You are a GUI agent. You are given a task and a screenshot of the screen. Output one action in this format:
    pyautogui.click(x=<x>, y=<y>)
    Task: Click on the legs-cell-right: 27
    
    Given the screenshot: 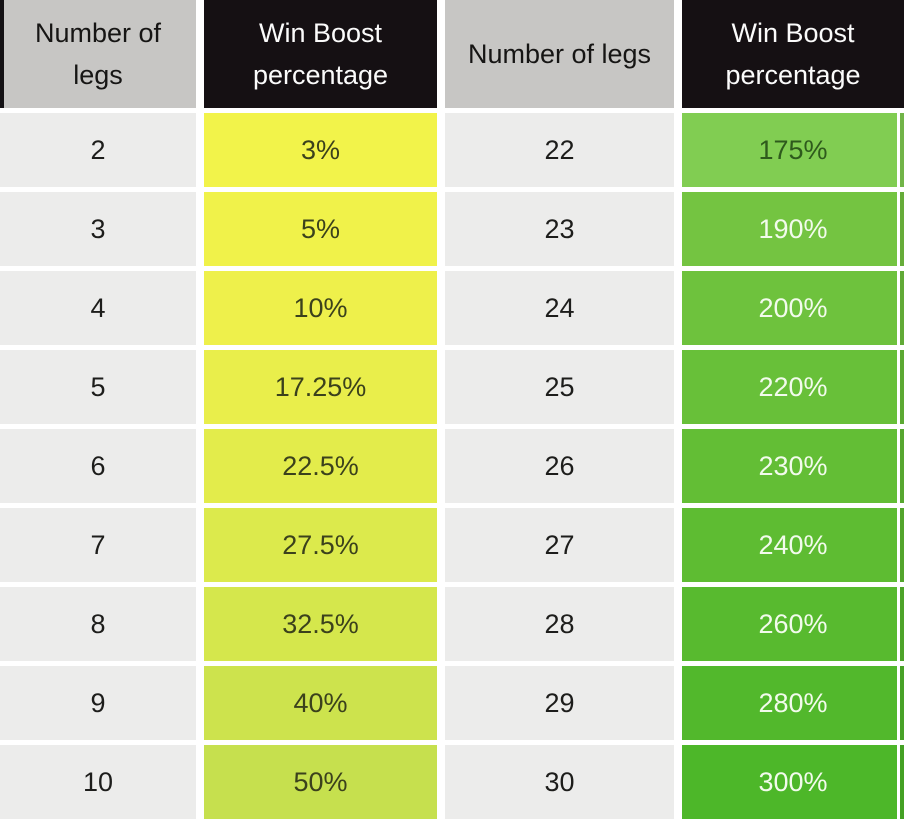 What is the action you would take?
    pyautogui.click(x=559, y=545)
    